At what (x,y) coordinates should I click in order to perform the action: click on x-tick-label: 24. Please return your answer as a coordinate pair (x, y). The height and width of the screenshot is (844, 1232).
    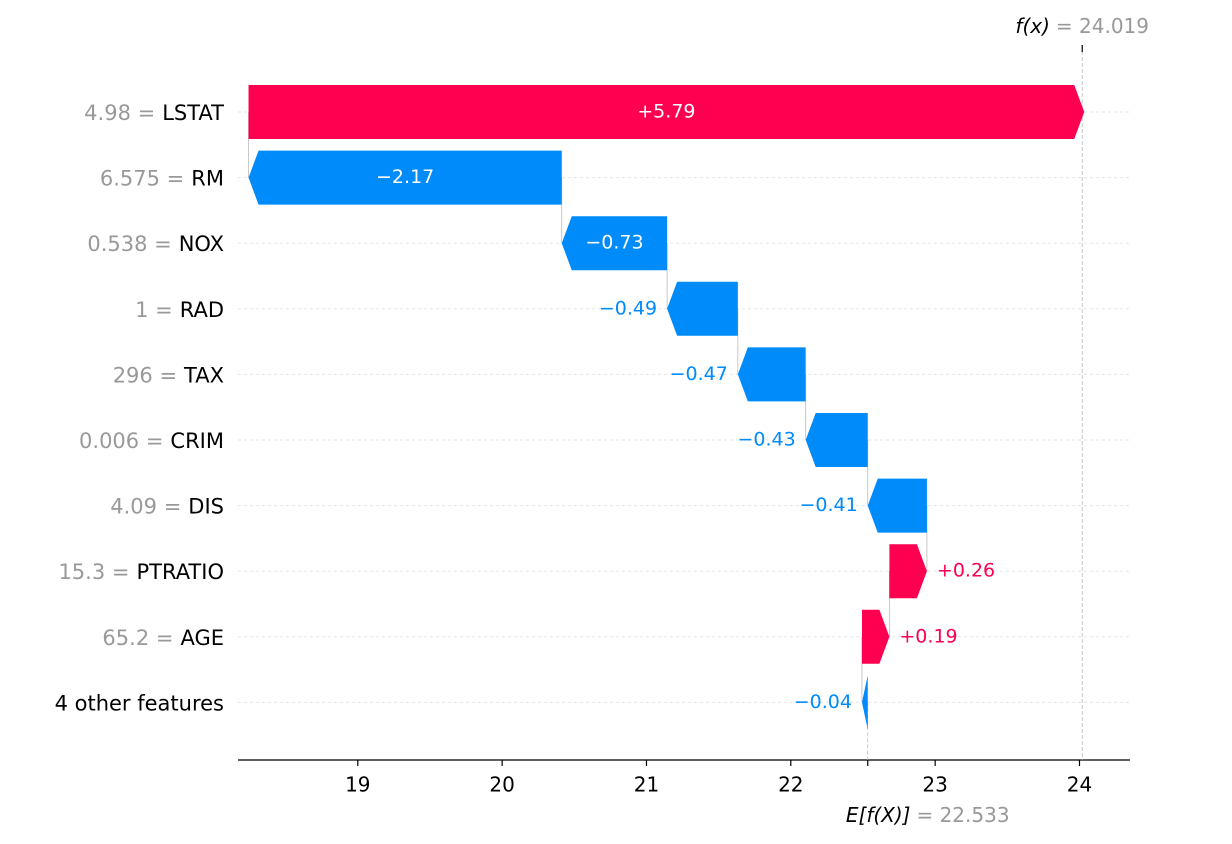
    Looking at the image, I should click on (1079, 785).